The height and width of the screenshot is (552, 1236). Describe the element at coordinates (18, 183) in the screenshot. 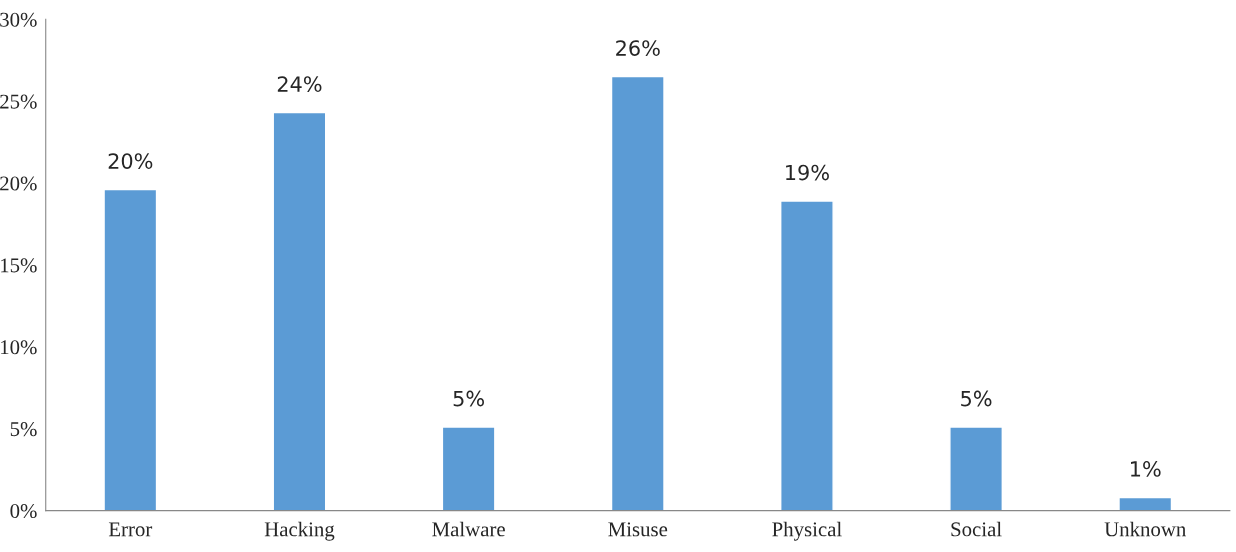

I see `y-tick-label: 20%` at that location.